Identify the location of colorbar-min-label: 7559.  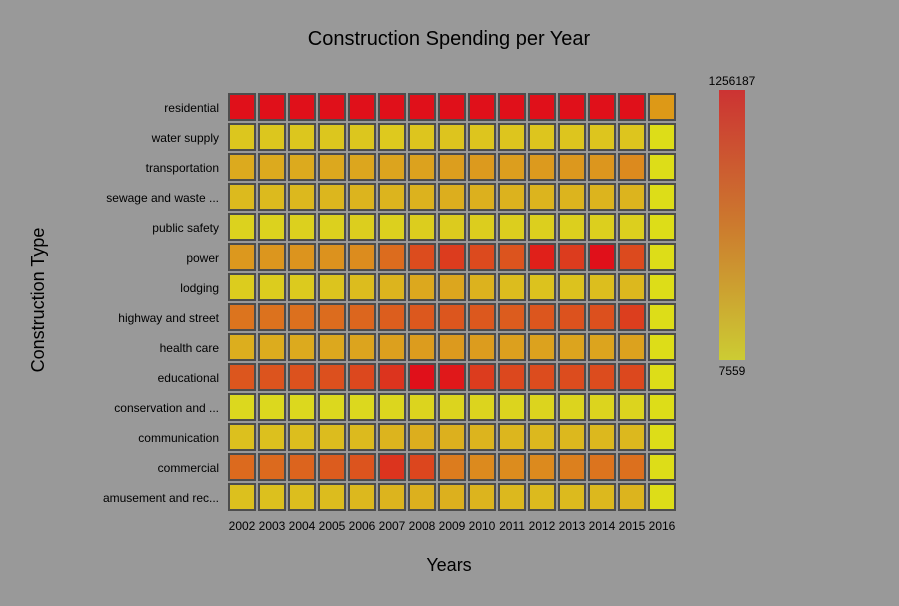
(732, 371).